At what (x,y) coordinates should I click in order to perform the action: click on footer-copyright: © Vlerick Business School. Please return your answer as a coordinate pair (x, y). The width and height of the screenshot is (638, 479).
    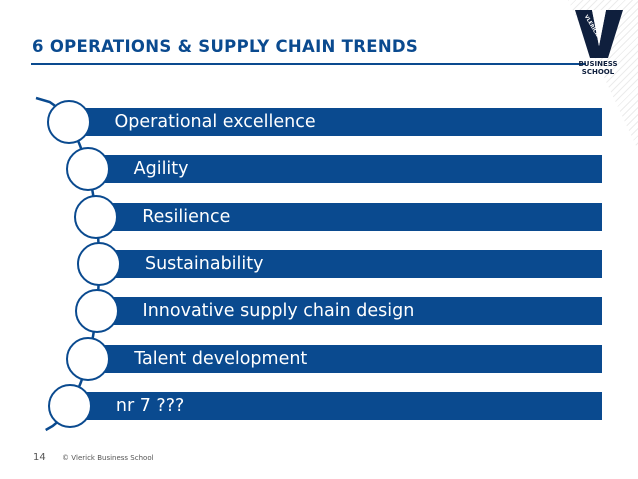
    Looking at the image, I should click on (108, 458).